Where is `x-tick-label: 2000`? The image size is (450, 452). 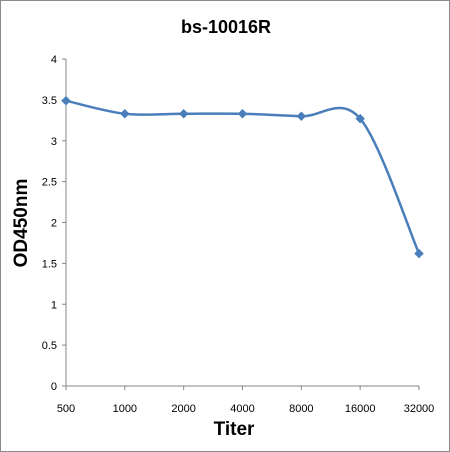 x-tick-label: 2000 is located at coordinates (183, 409).